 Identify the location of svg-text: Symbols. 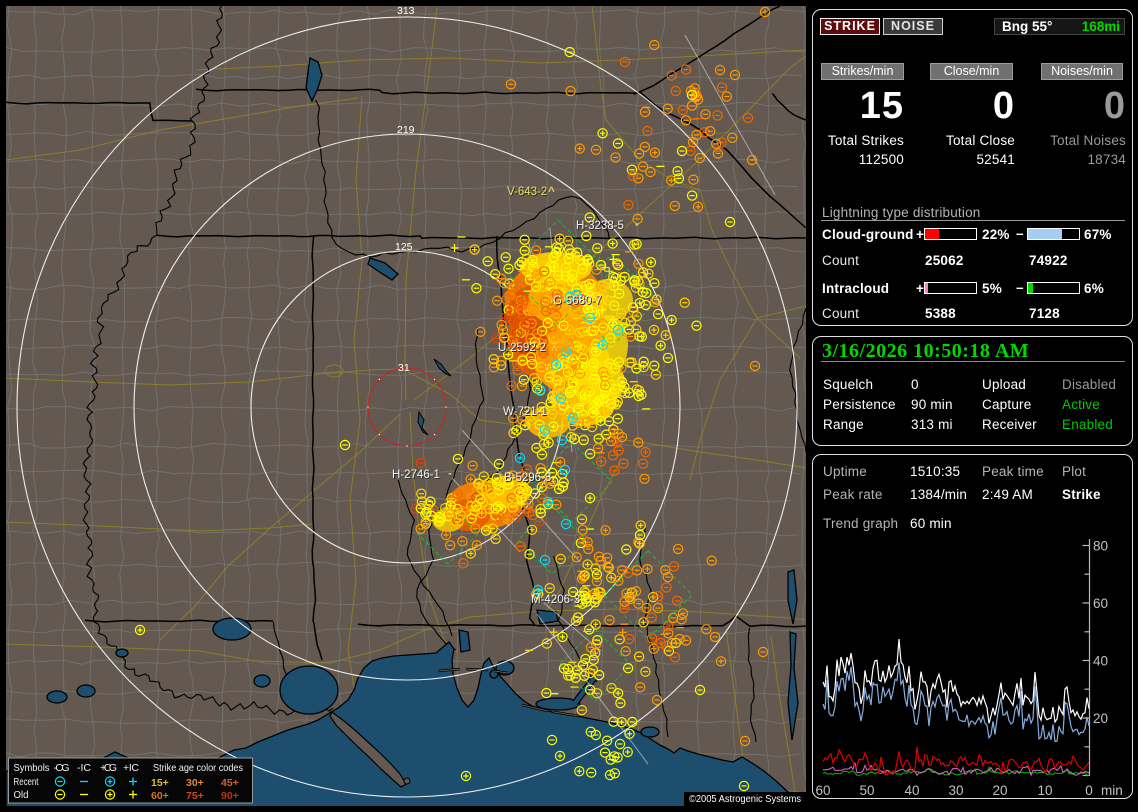
(32, 768).